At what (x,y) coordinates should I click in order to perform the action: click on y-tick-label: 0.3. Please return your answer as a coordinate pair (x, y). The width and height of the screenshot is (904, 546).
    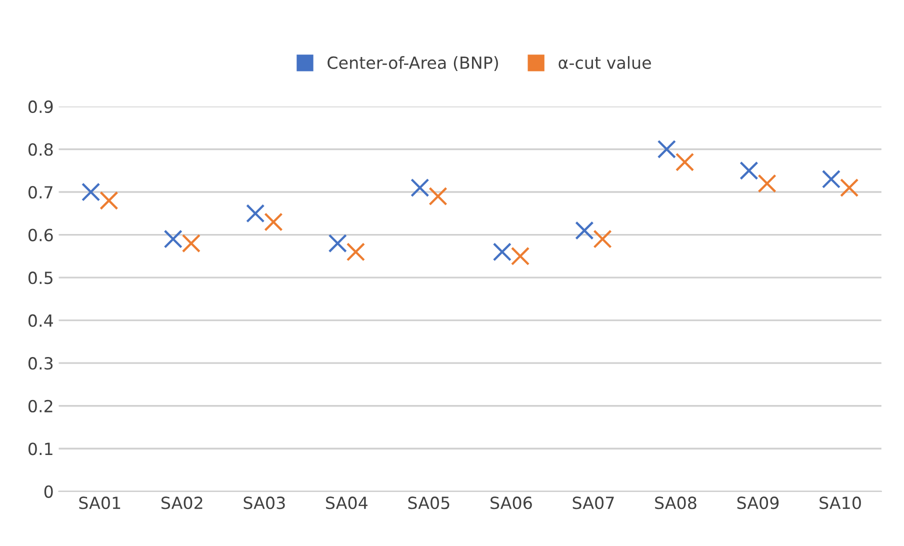
    Looking at the image, I should click on (40, 363).